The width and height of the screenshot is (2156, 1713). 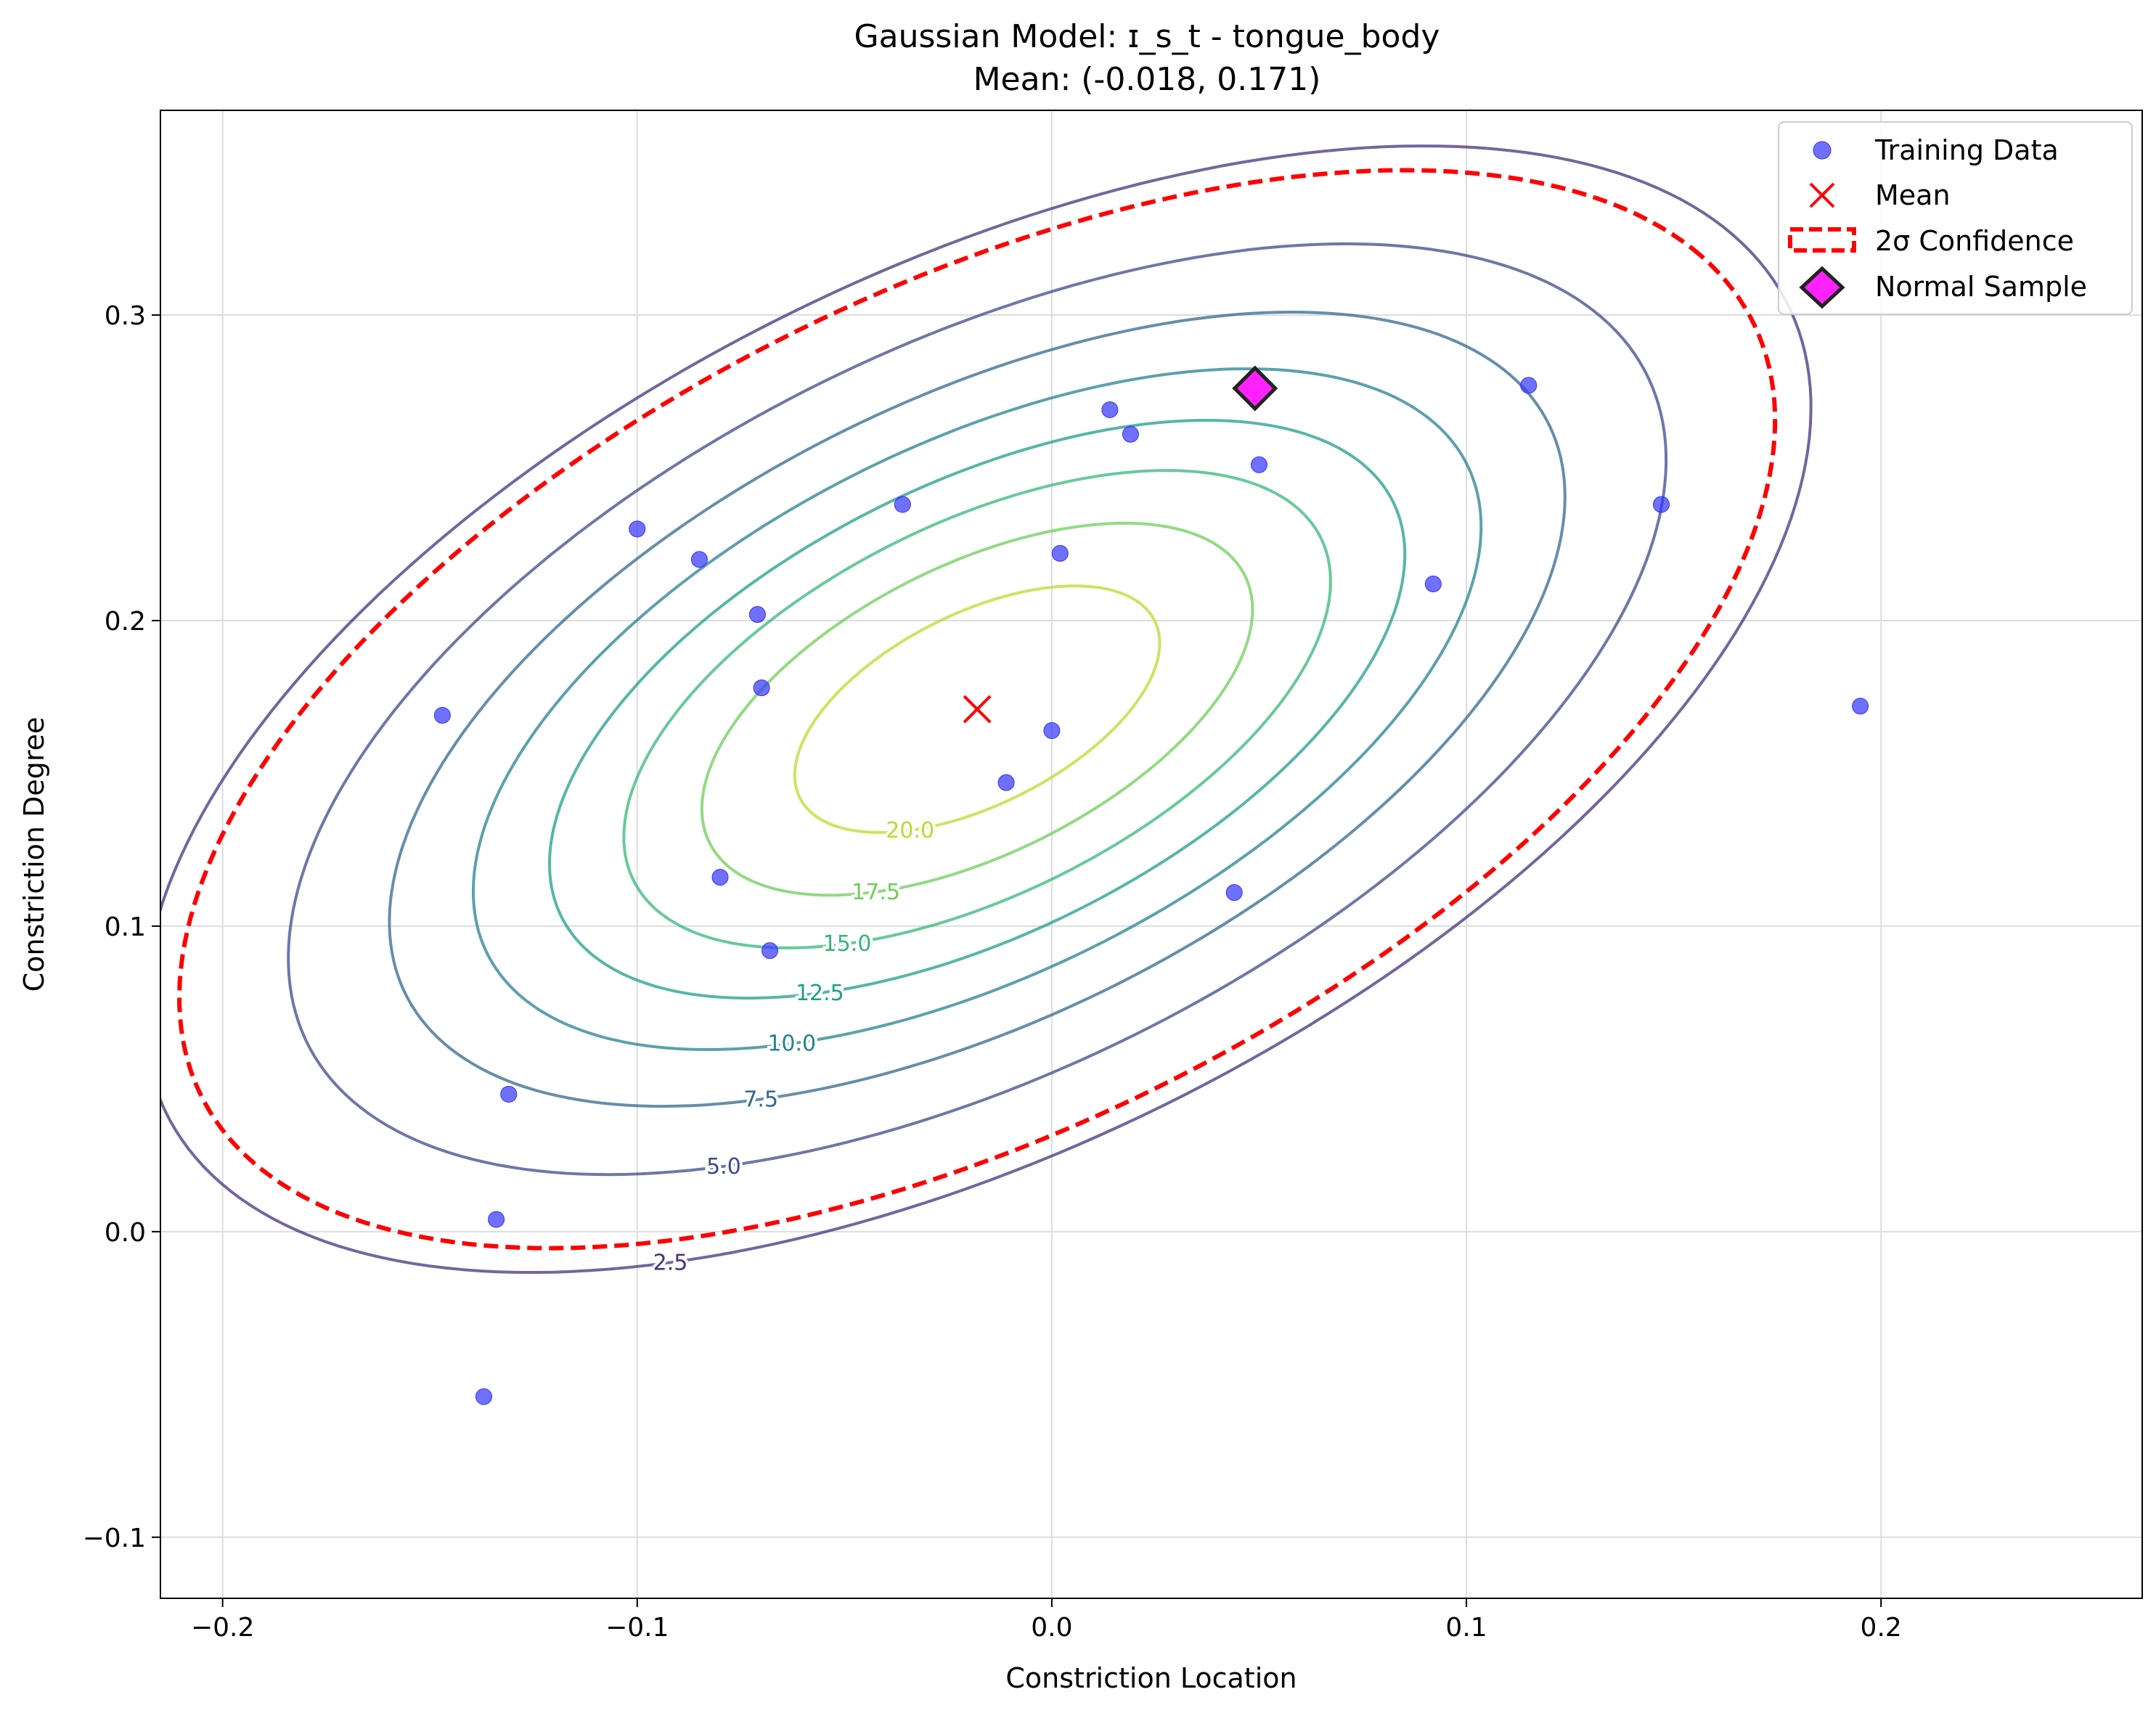 I want to click on mean-marker, so click(x=978, y=709).